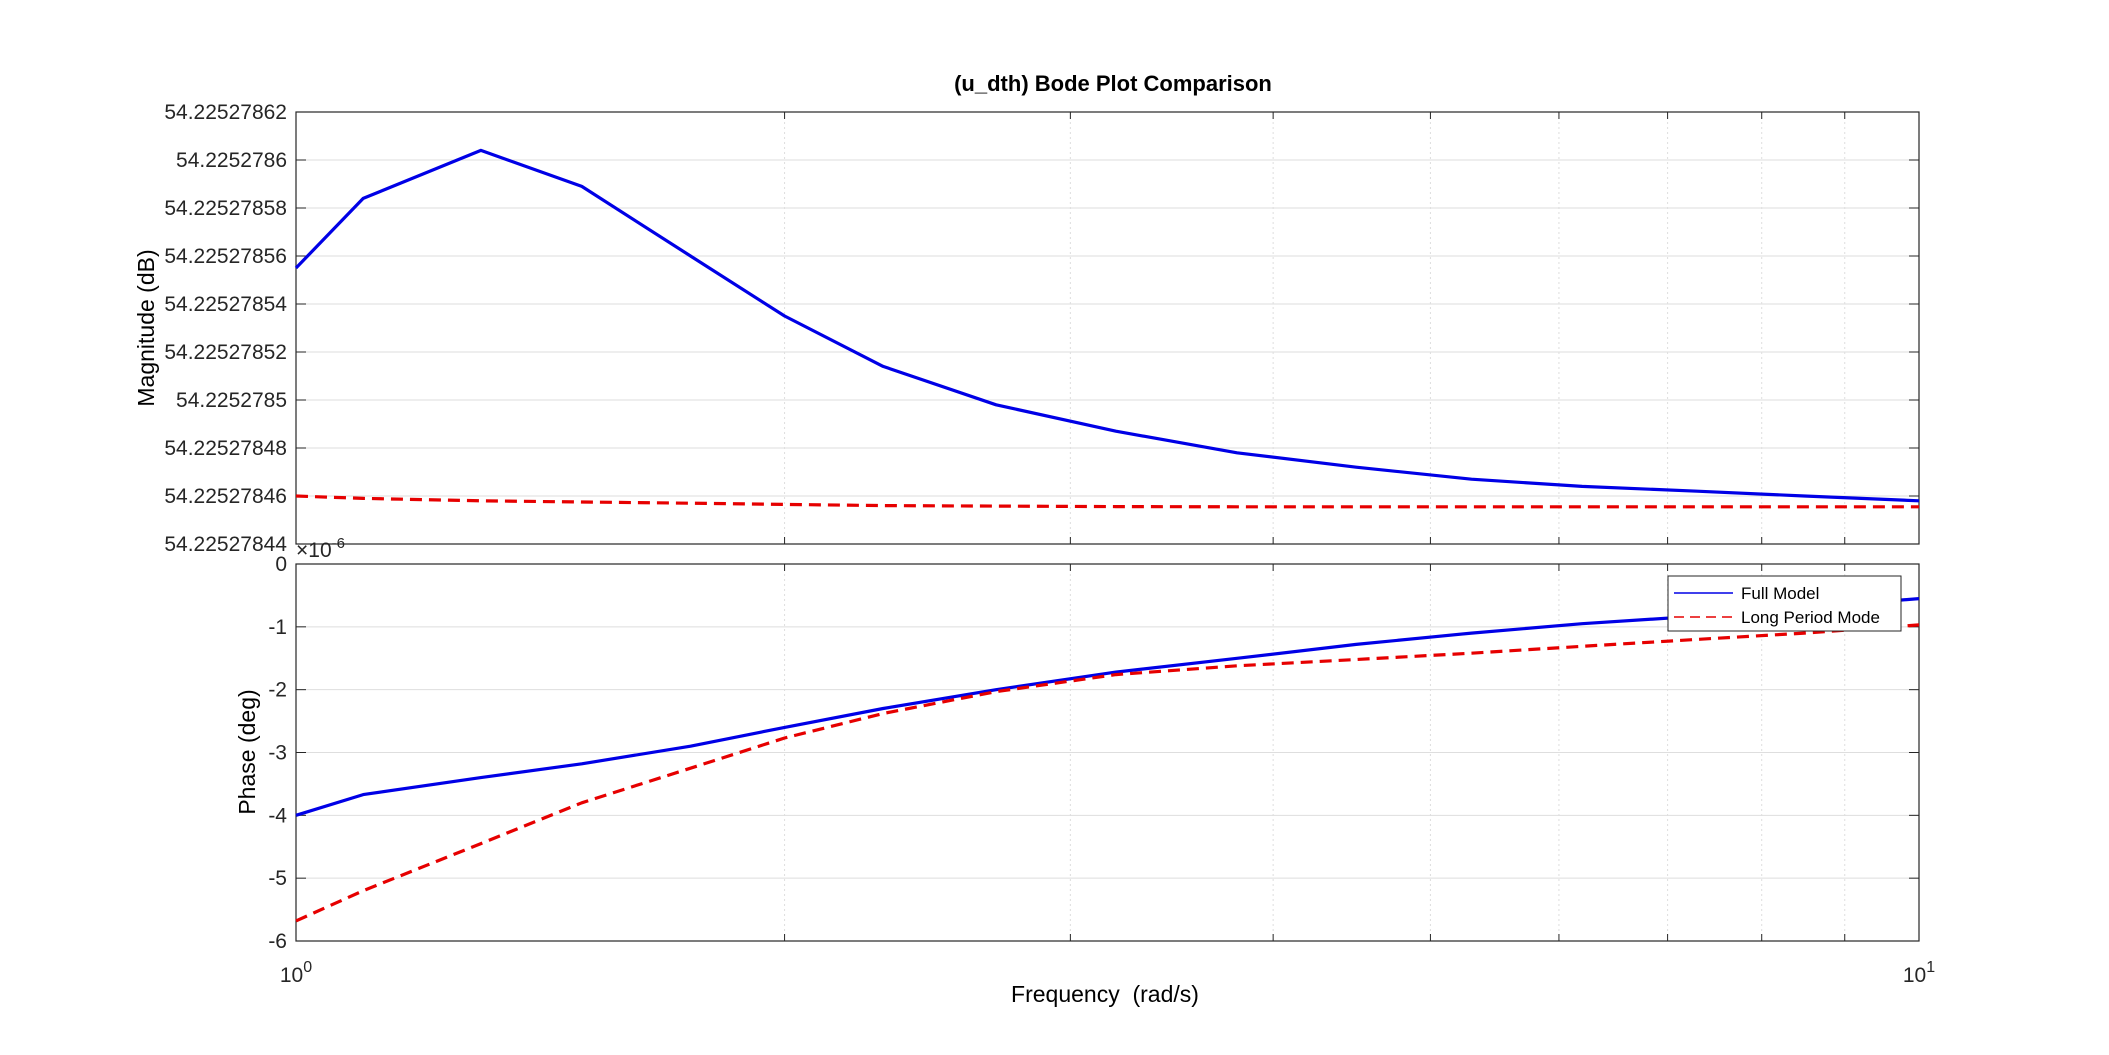 Image resolution: width=2109 pixels, height=1055 pixels. Describe the element at coordinates (225, 352) in the screenshot. I see `magnitude-ytick-label-4: 54.22527852` at that location.